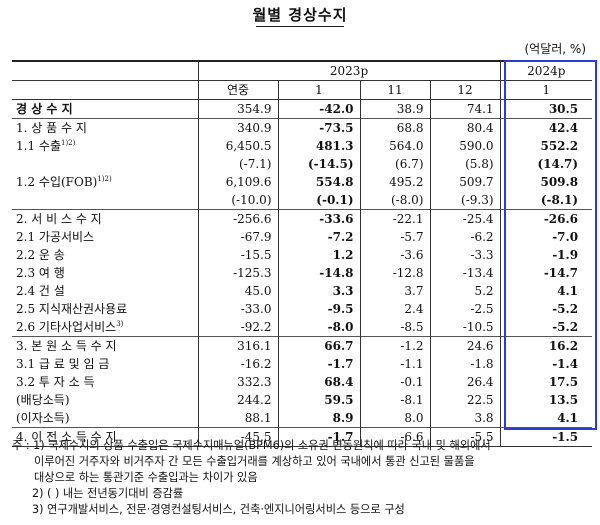 The width and height of the screenshot is (600, 525). What do you see at coordinates (318, 127) in the screenshot?
I see `cell-month-1: -73.5` at bounding box center [318, 127].